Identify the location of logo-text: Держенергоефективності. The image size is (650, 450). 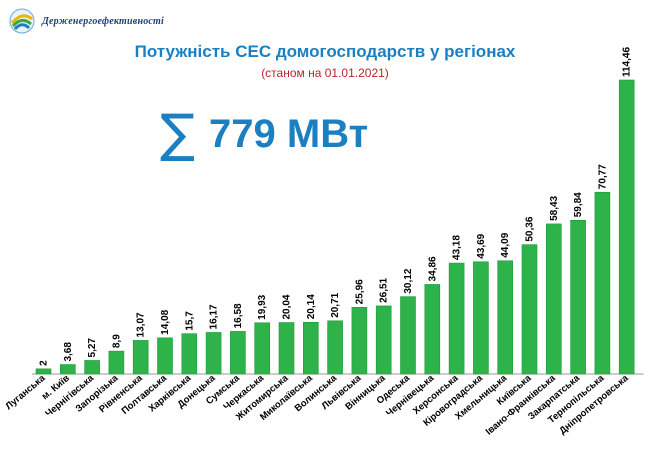
(103, 21).